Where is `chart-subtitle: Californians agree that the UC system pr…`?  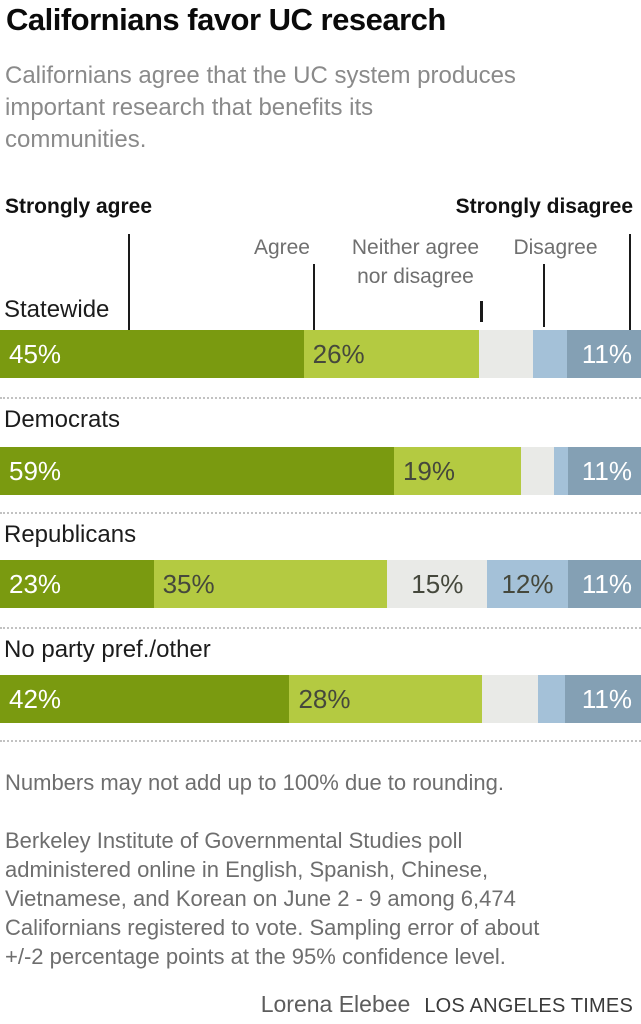
chart-subtitle: Californians agree that the UC system pr… is located at coordinates (260, 108).